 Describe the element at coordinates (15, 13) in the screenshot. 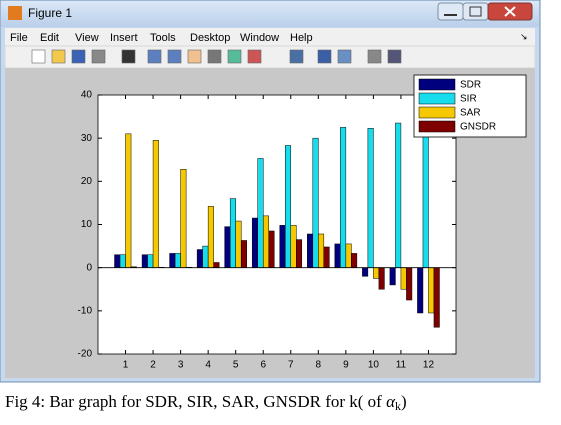

I see `app-icon` at that location.